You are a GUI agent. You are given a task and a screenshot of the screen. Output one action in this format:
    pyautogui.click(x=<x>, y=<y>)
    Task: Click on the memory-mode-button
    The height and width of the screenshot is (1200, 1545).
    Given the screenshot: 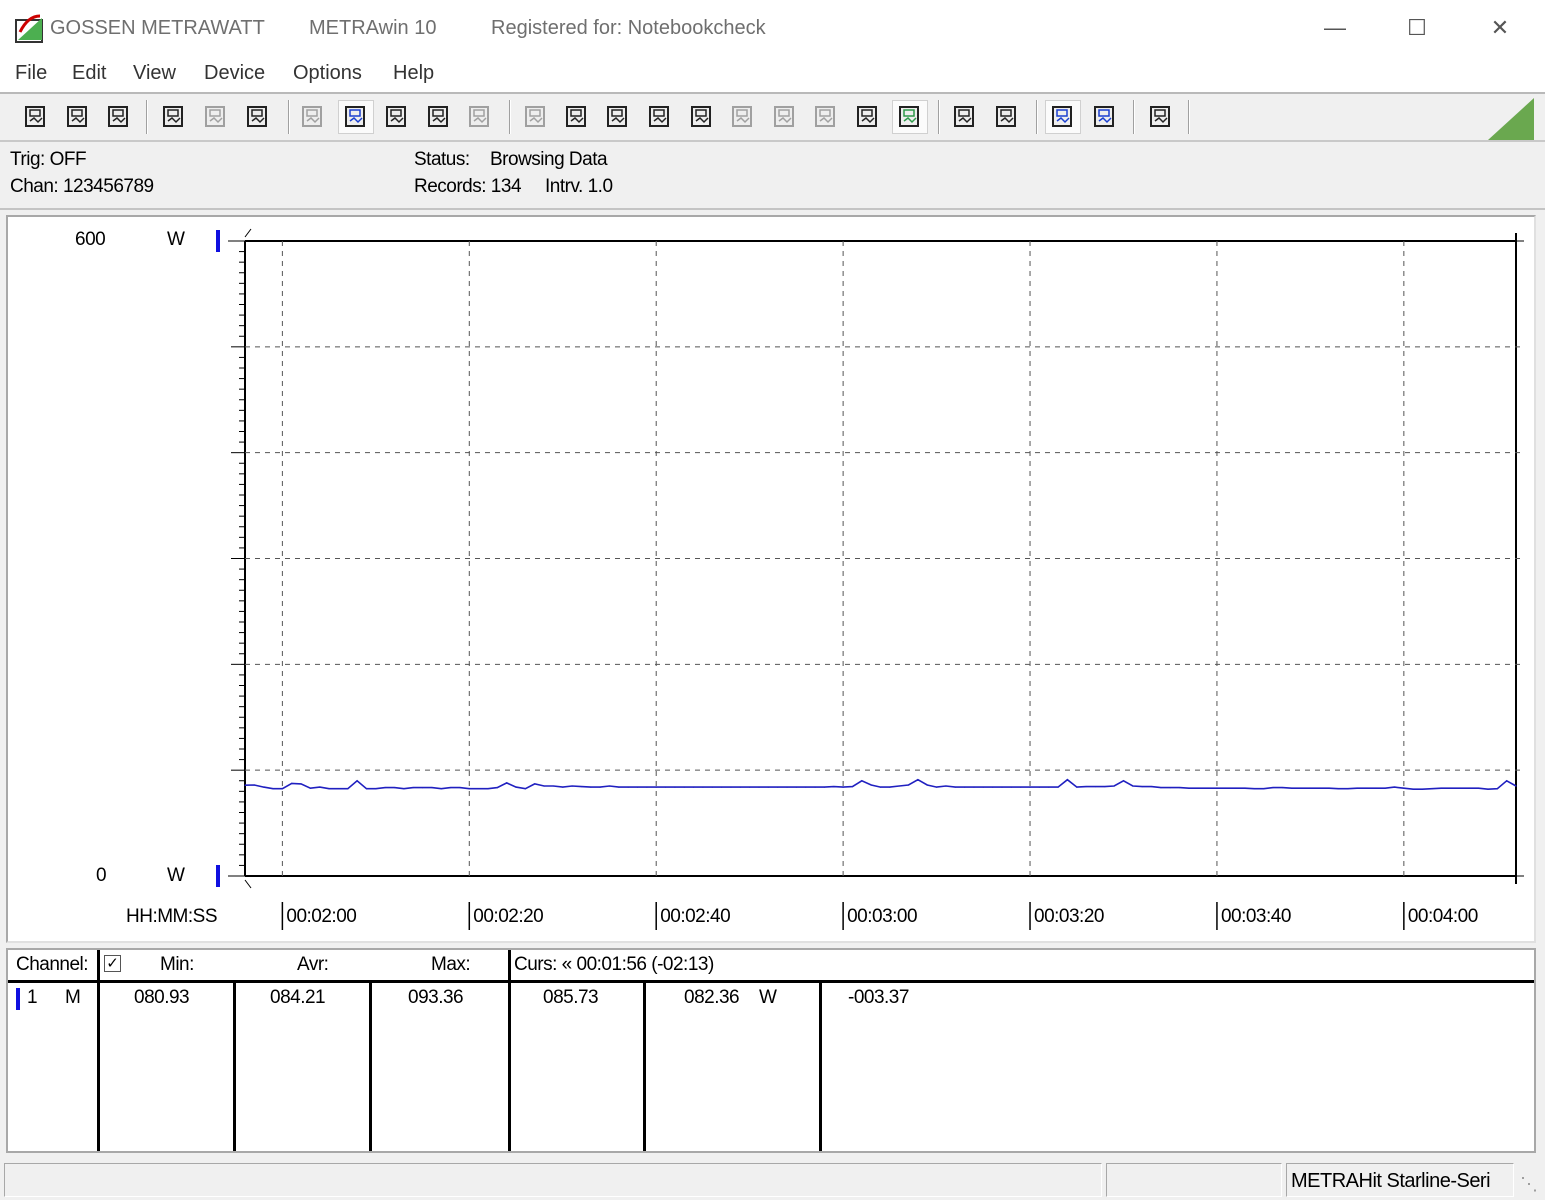 What is the action you would take?
    pyautogui.click(x=258, y=117)
    